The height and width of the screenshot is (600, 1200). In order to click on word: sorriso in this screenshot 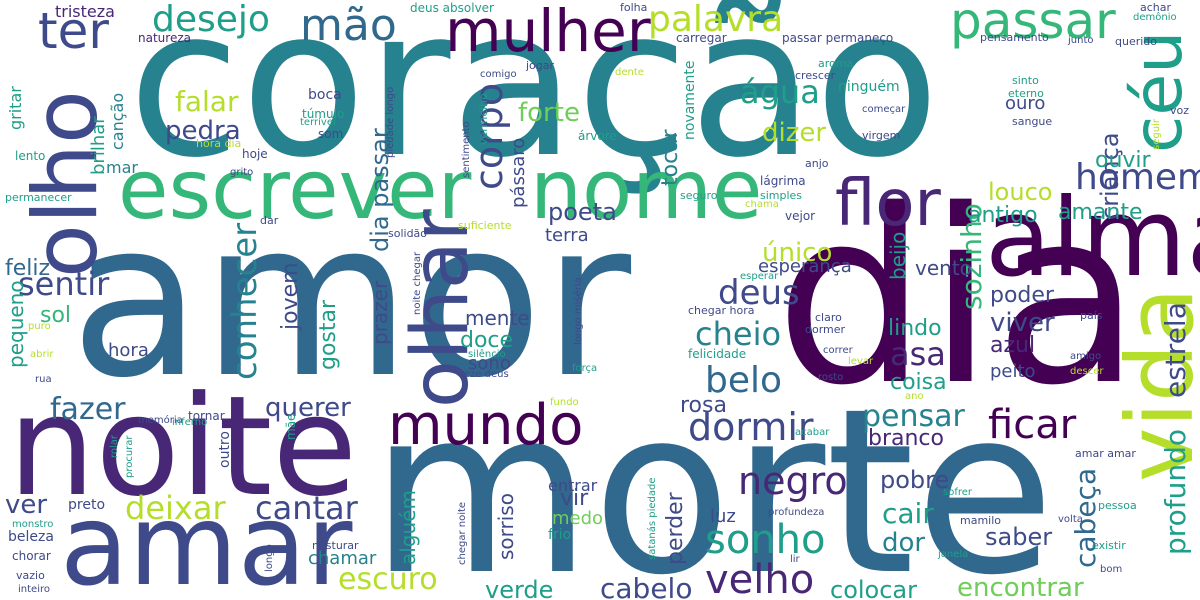, I will do `click(506, 526)`.